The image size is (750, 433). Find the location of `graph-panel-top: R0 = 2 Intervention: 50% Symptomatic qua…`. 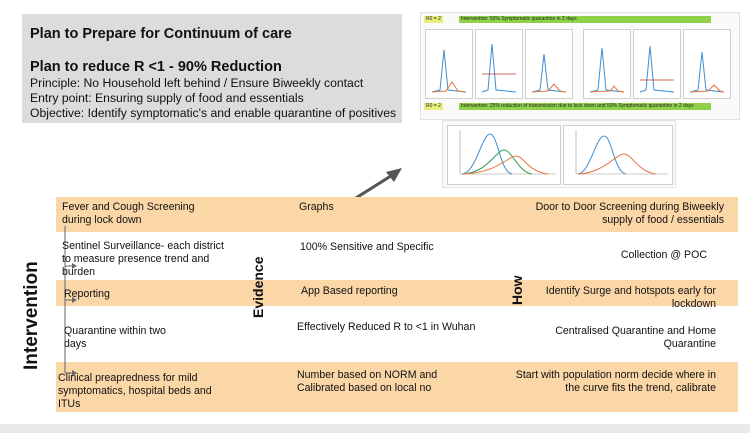

graph-panel-top: R0 = 2 Intervention: 50% Symptomatic qua… is located at coordinates (580, 66).